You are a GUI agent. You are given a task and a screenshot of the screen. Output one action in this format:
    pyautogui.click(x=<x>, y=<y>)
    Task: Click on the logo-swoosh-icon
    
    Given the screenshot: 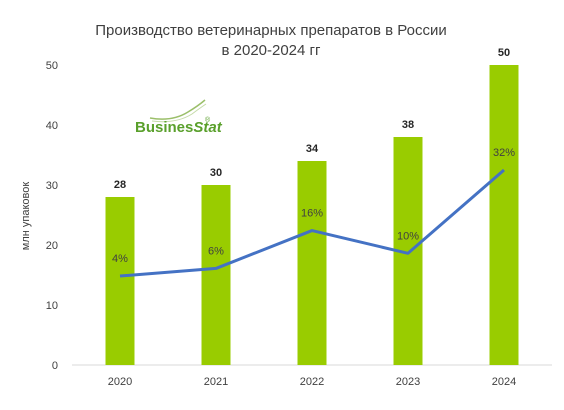 What is the action you would take?
    pyautogui.click(x=177, y=109)
    